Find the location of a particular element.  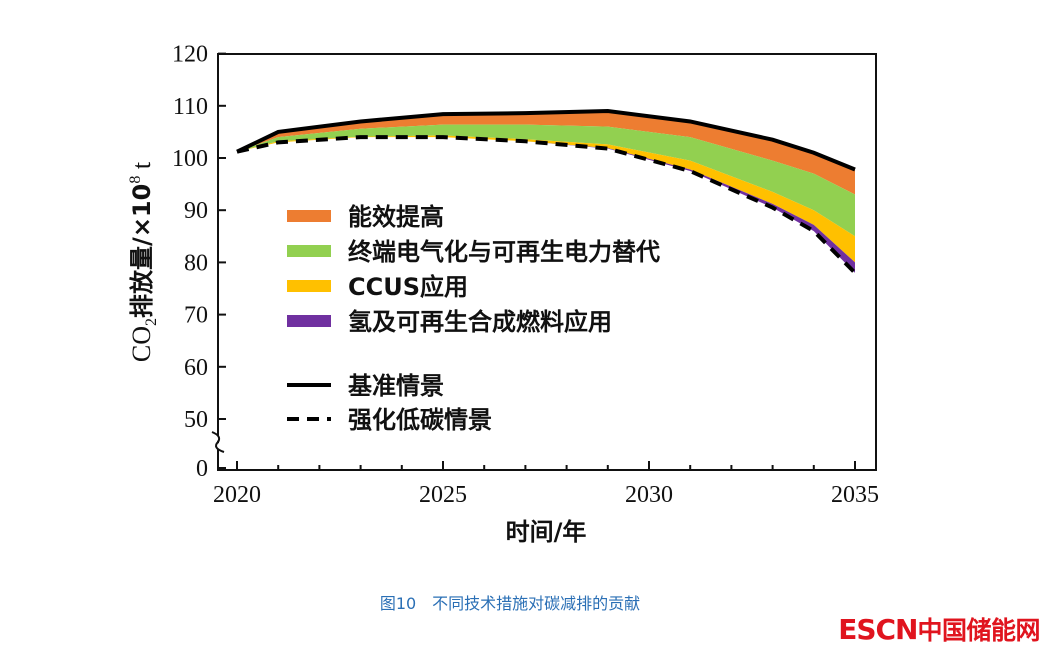

escn-logo: ESCN中国储能网 is located at coordinates (939, 629).